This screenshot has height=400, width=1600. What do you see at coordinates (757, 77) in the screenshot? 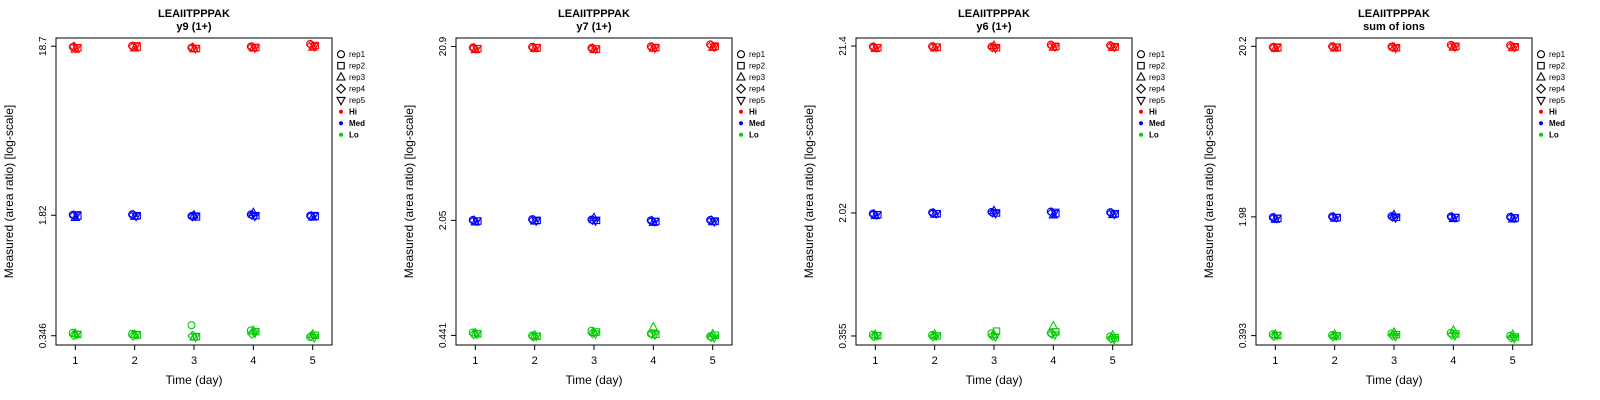
I see `legend-item-label: rep3` at bounding box center [757, 77].